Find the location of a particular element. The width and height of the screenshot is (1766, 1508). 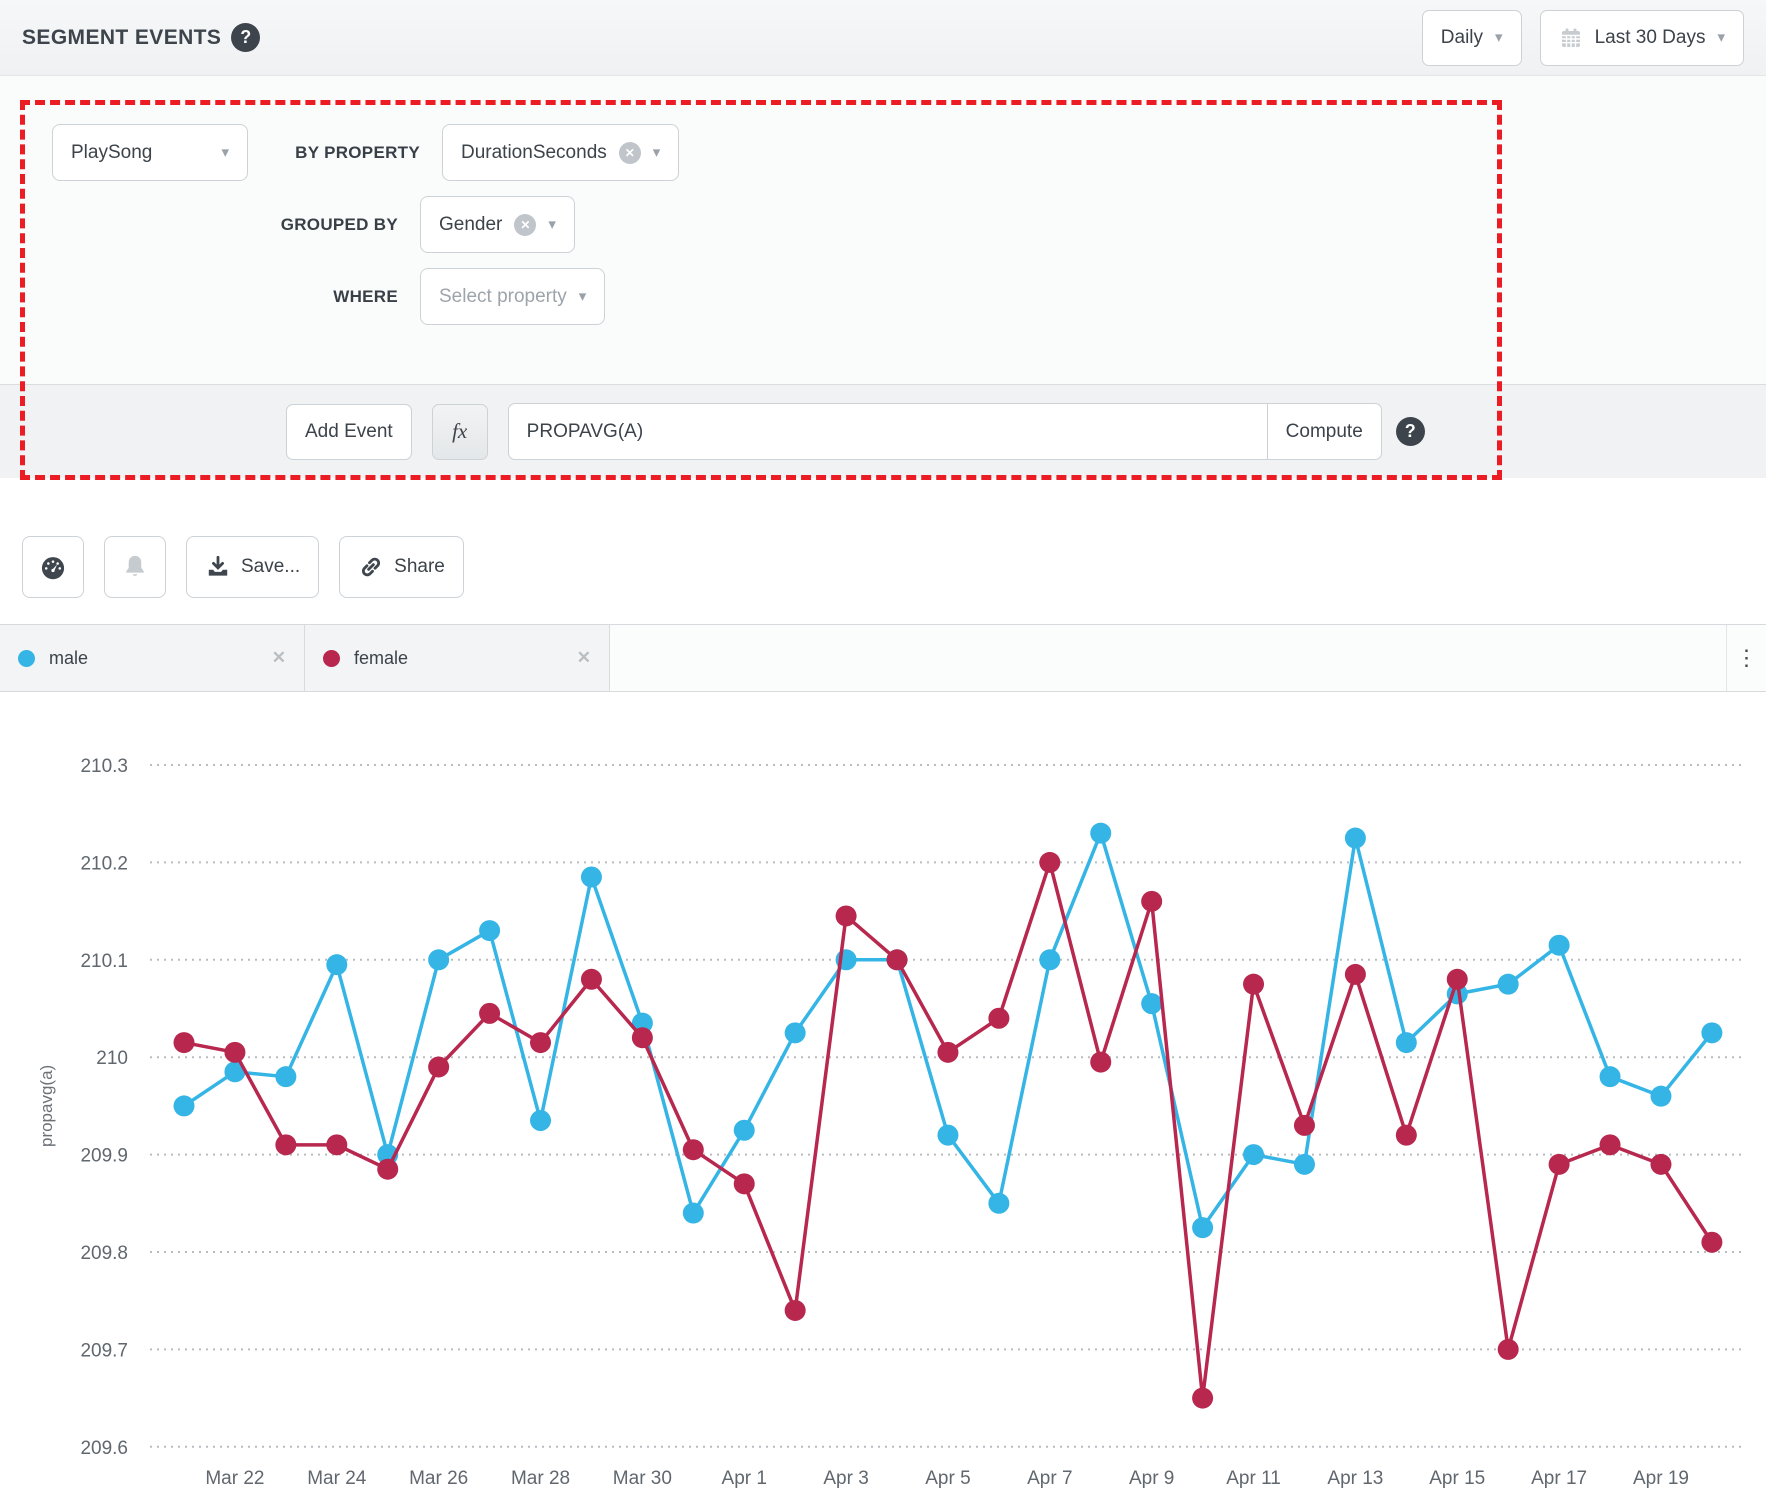

y-tick-label: 209.8 is located at coordinates (104, 1253).